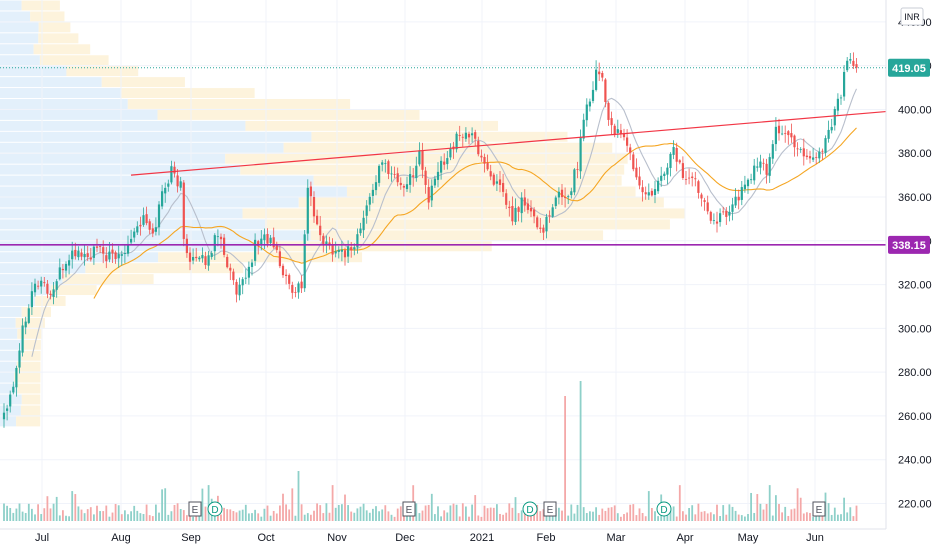 The width and height of the screenshot is (932, 555). What do you see at coordinates (912, 16) in the screenshot?
I see `currency-button` at bounding box center [912, 16].